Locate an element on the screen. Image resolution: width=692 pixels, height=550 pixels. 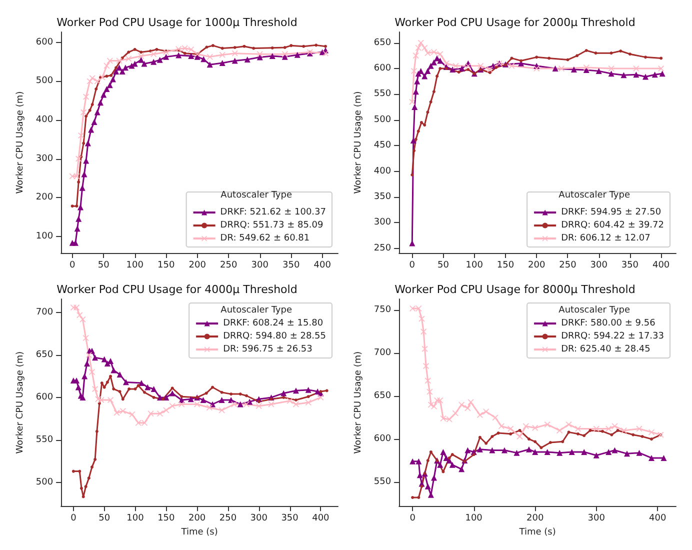
chart-title: Worker Pod CPU Usage for 8000μ Threshold is located at coordinates (515, 289).